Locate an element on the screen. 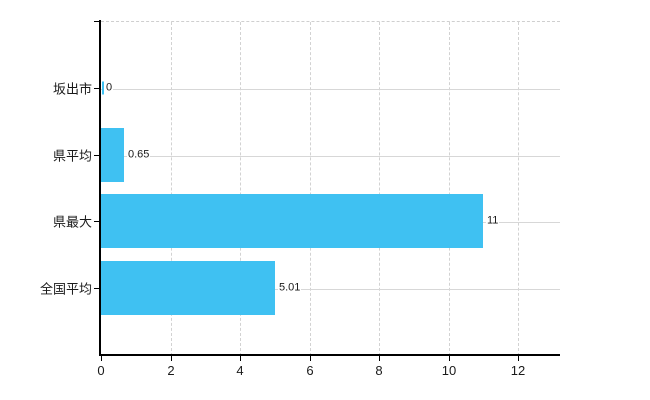 The image size is (650, 400). x-tick-label: 6 is located at coordinates (310, 370).